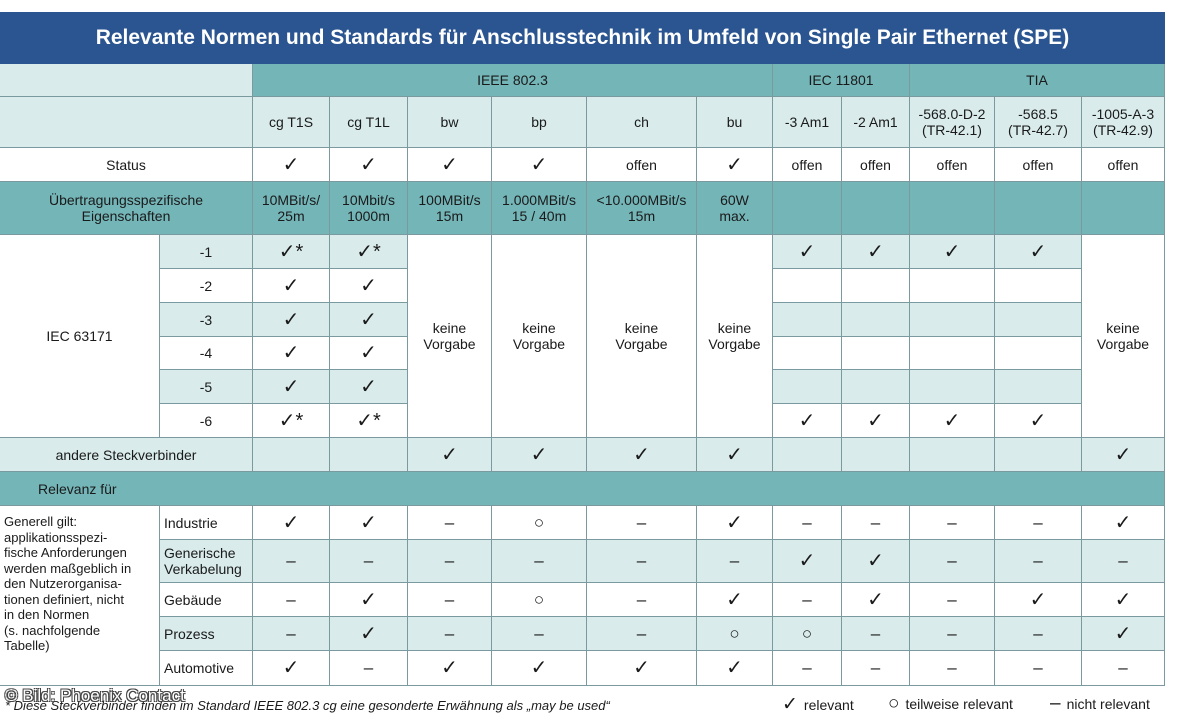 Image resolution: width=1200 pixels, height=720 pixels. Describe the element at coordinates (95, 695) in the screenshot. I see `image-credit: © Bild: Phoenix Contact` at that location.